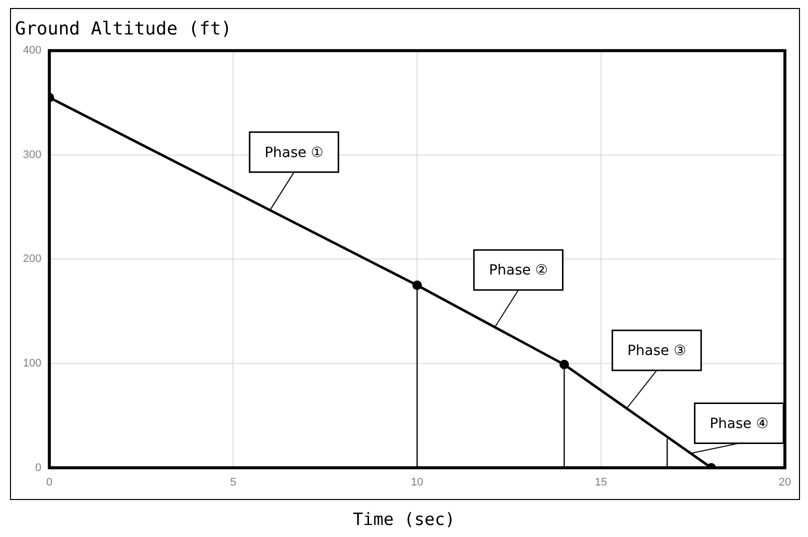 This screenshot has height=537, width=808. What do you see at coordinates (49, 482) in the screenshot?
I see `x-tick-label: 0` at bounding box center [49, 482].